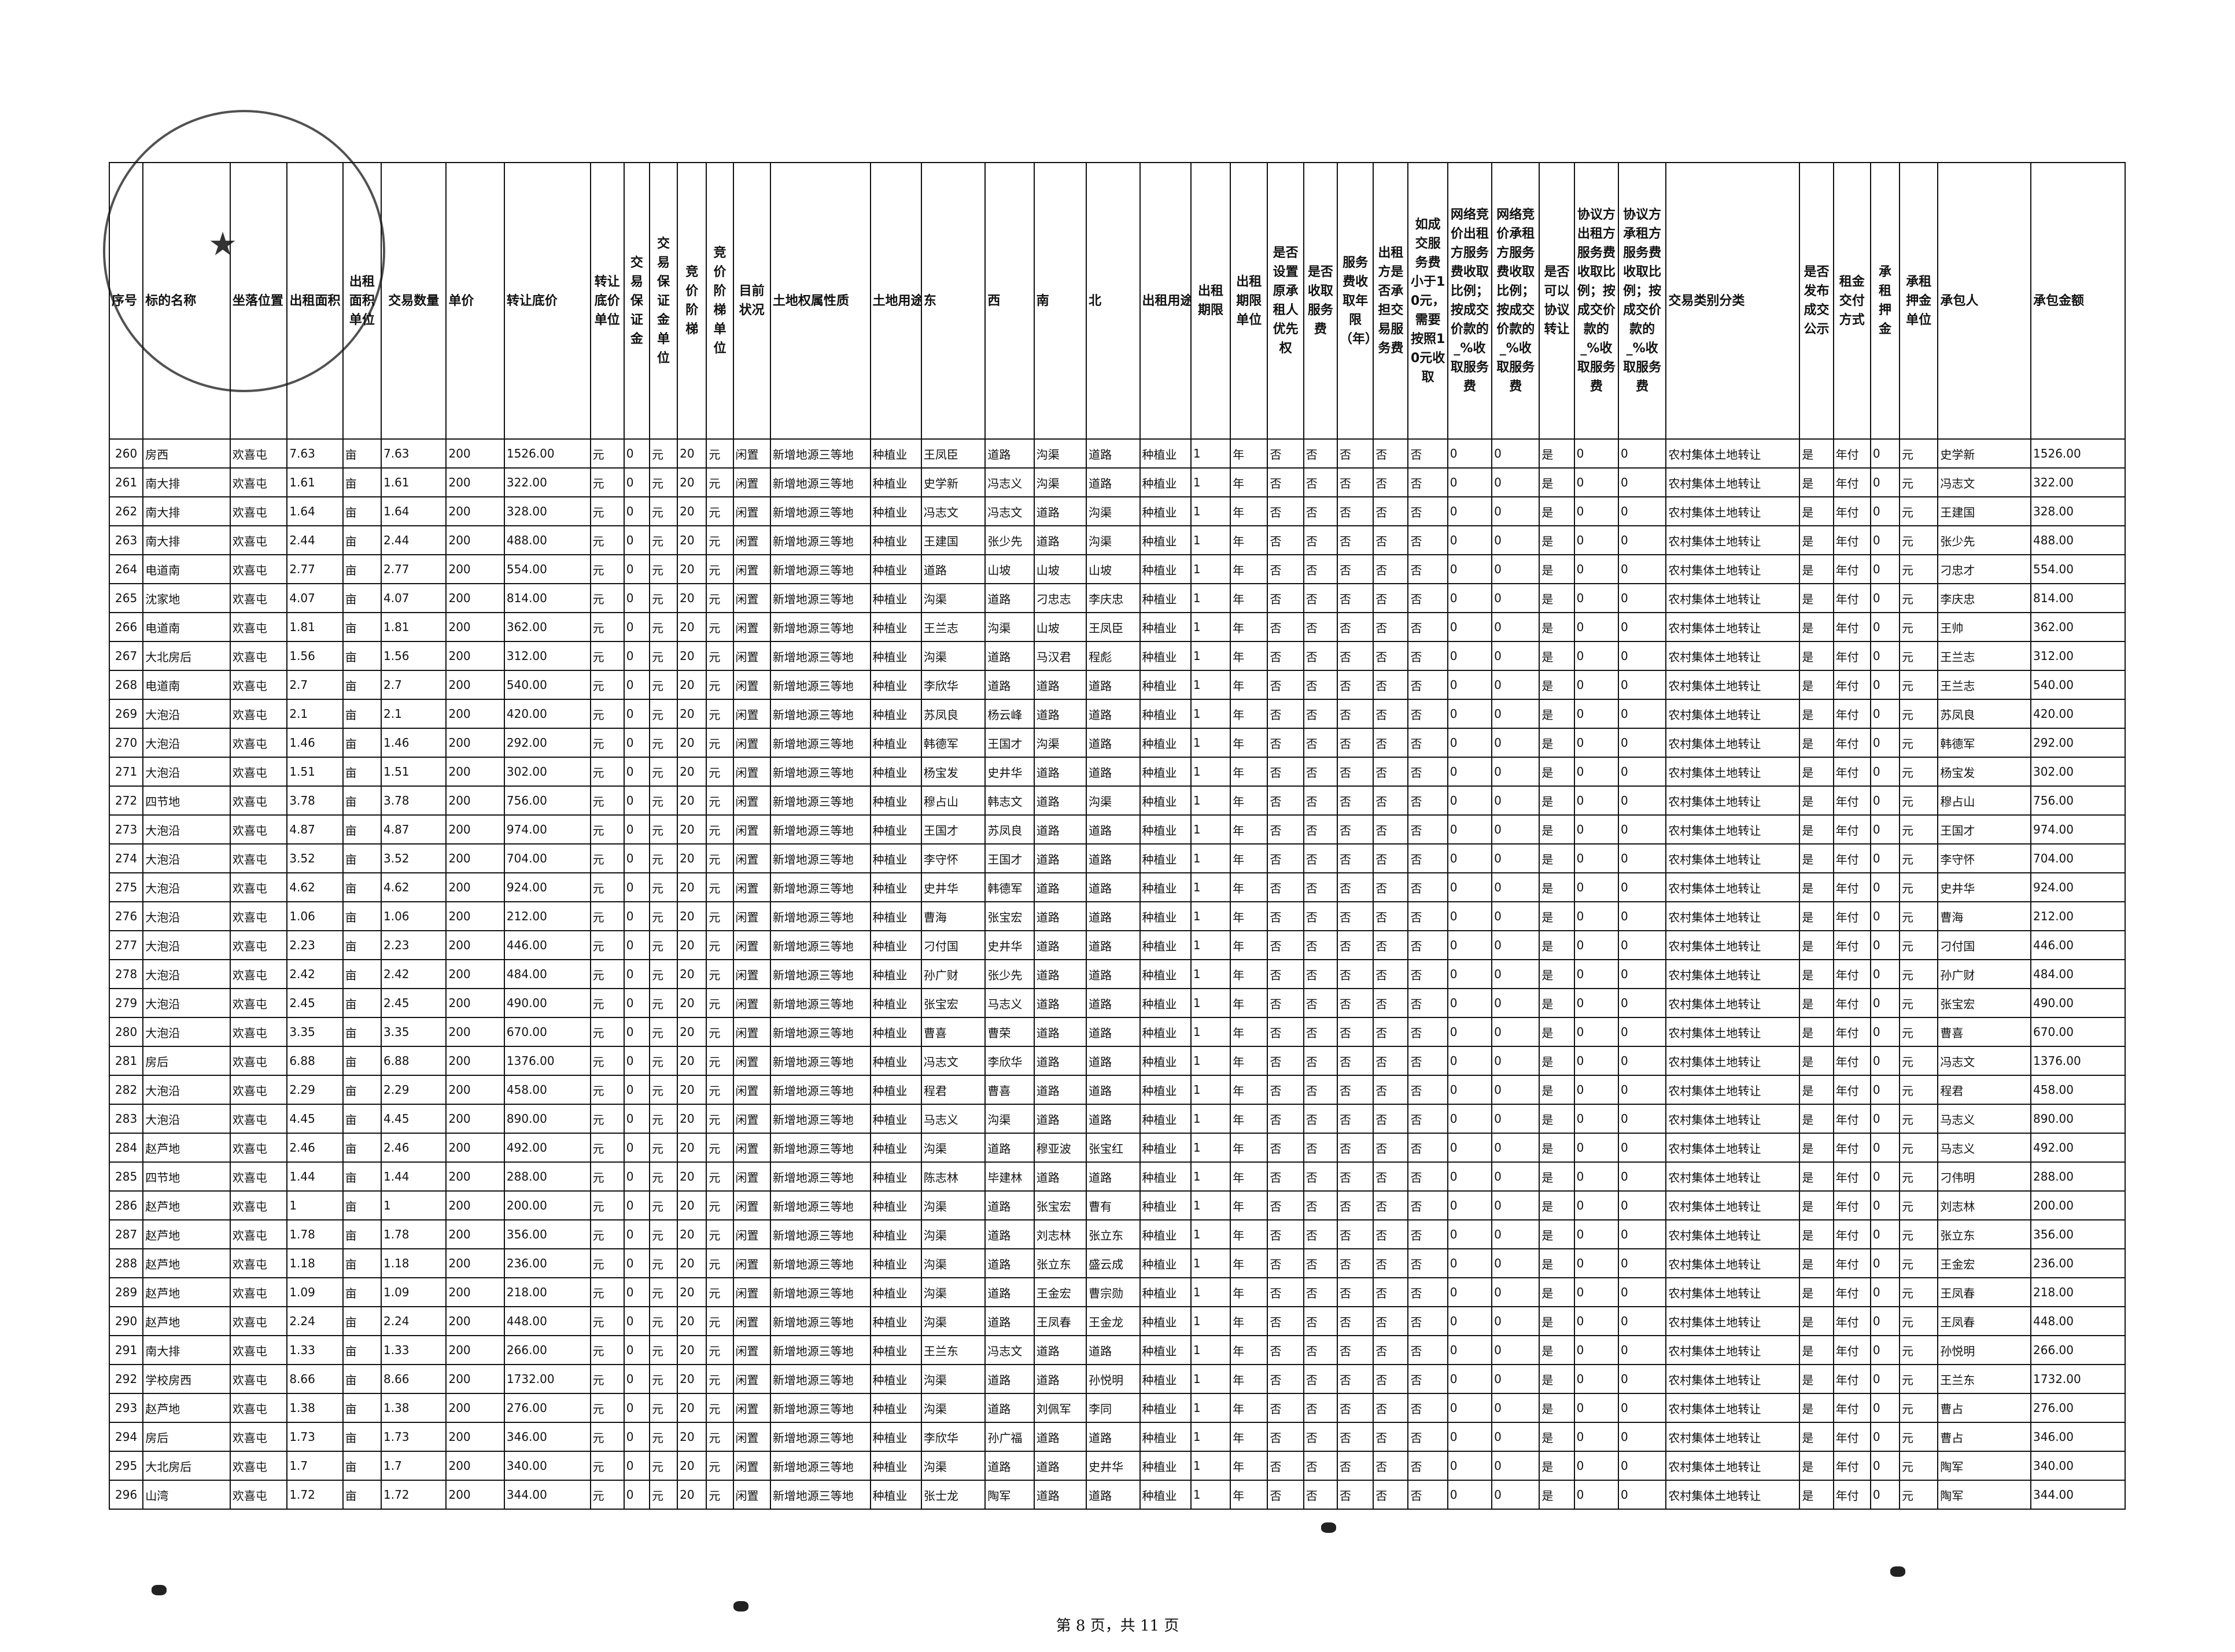 This screenshot has height=1652, width=2235. I want to click on table-cell: 756.00, so click(547, 801).